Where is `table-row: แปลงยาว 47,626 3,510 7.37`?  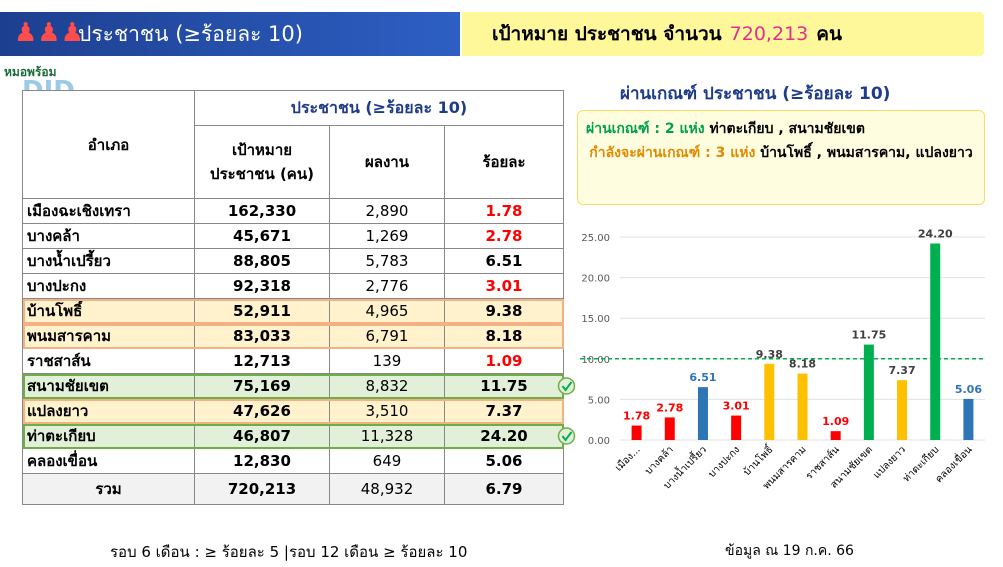 table-row: แปลงยาว 47,626 3,510 7.37 is located at coordinates (293, 411).